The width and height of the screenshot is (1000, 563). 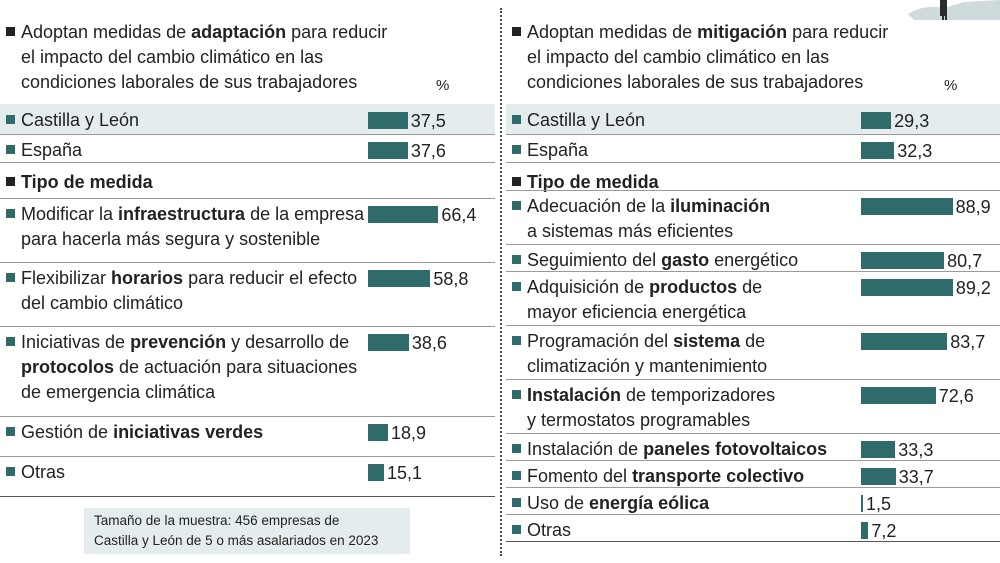 I want to click on bar-label: España, so click(x=550, y=150).